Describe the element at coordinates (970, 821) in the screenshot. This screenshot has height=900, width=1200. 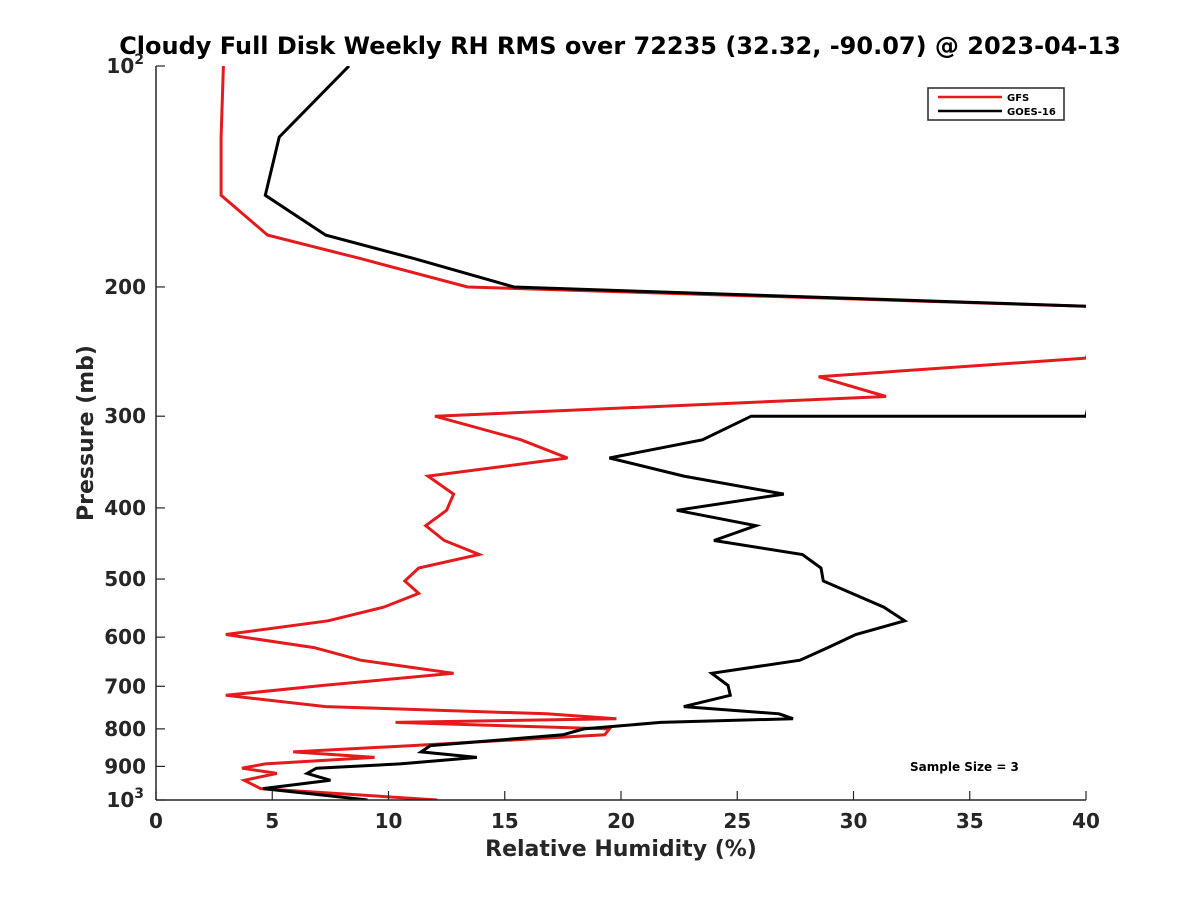
I see `x-tick-label: 35` at that location.